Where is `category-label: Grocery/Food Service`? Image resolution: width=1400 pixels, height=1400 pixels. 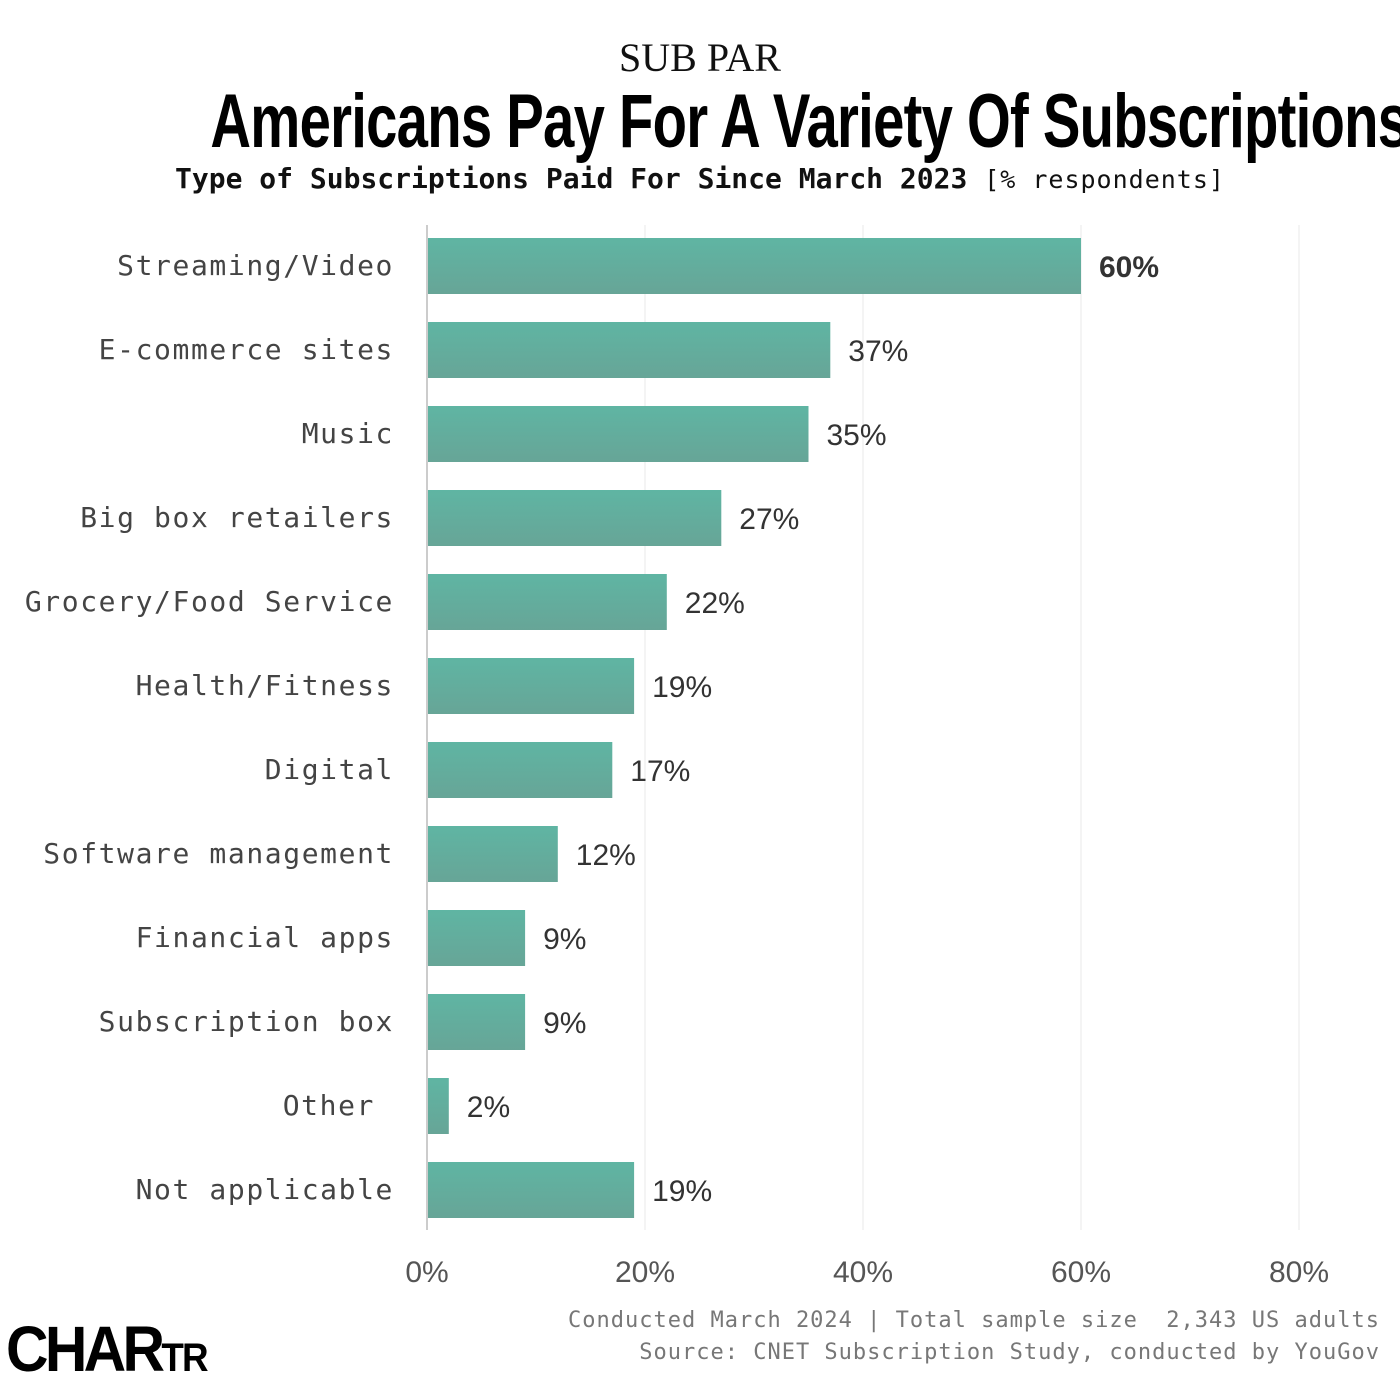 category-label: Grocery/Food Service is located at coordinates (209, 601).